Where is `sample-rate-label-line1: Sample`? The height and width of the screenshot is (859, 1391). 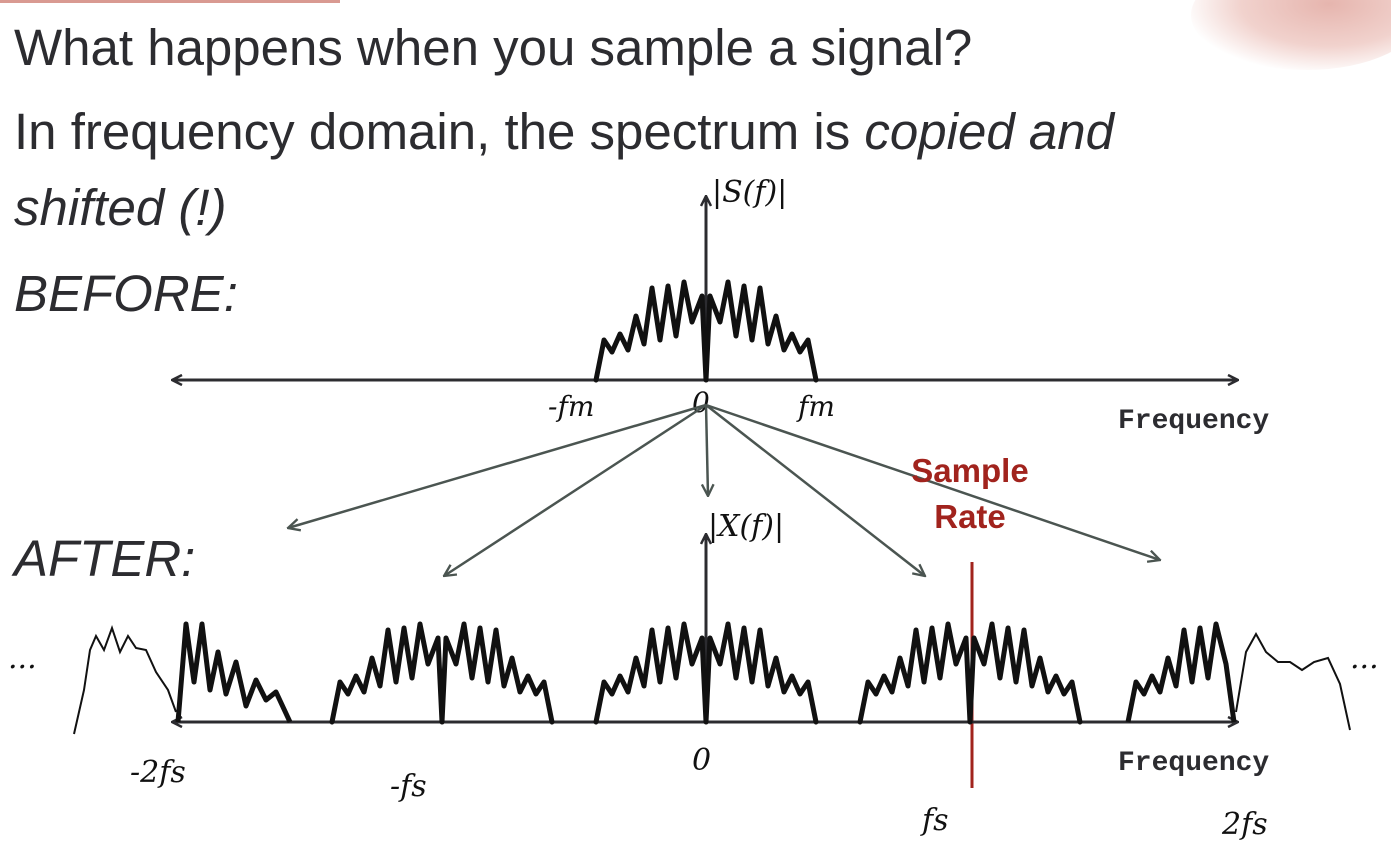 sample-rate-label-line1: Sample is located at coordinates (969, 470).